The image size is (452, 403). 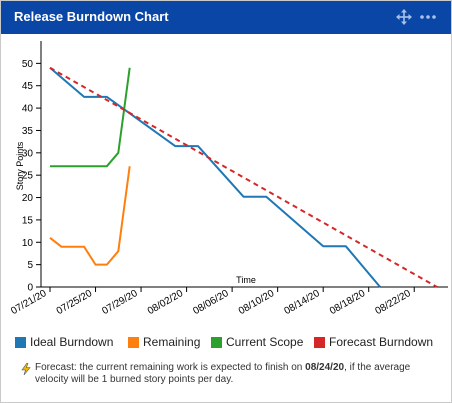 What do you see at coordinates (348, 302) in the screenshot?
I see `x-tick-label: 08/18/20` at bounding box center [348, 302].